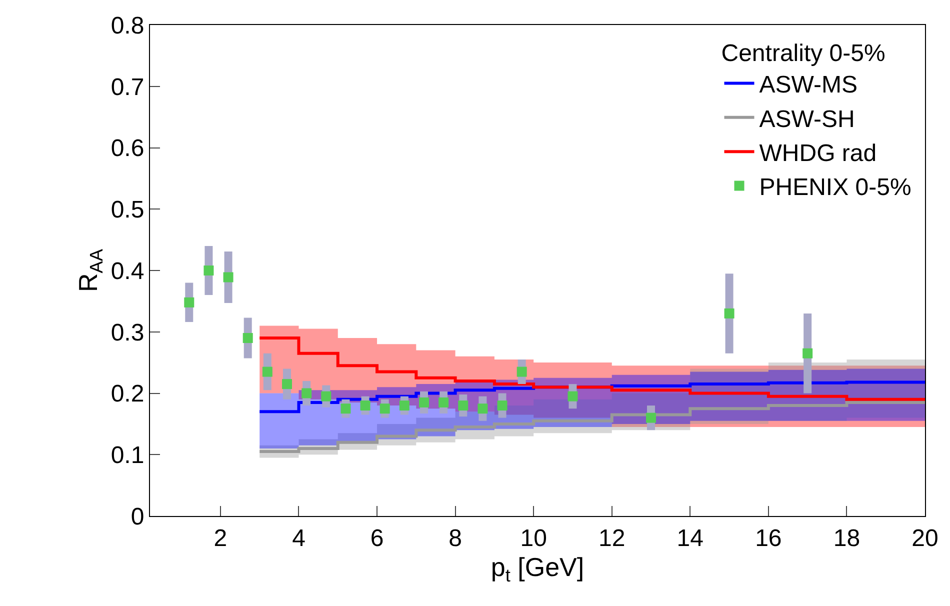 This screenshot has height=606, width=950. I want to click on legend-label: WHDG rad, so click(818, 153).